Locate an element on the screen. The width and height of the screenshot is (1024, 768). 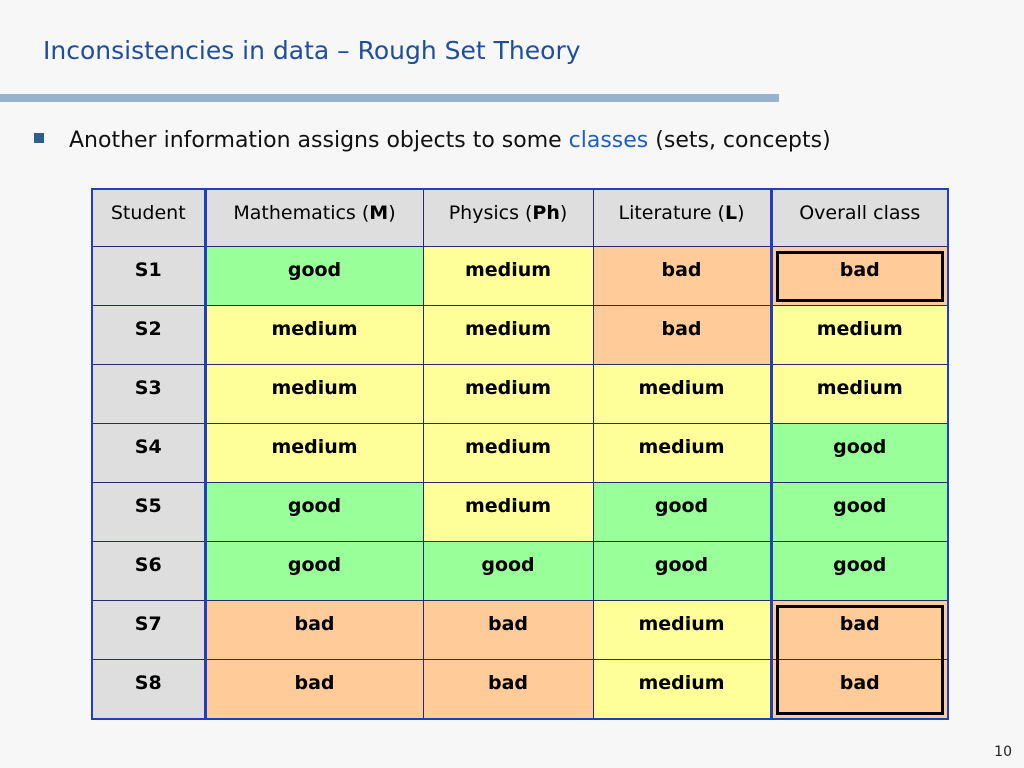
table-row: S8 bad bad medium bad is located at coordinates (520, 689).